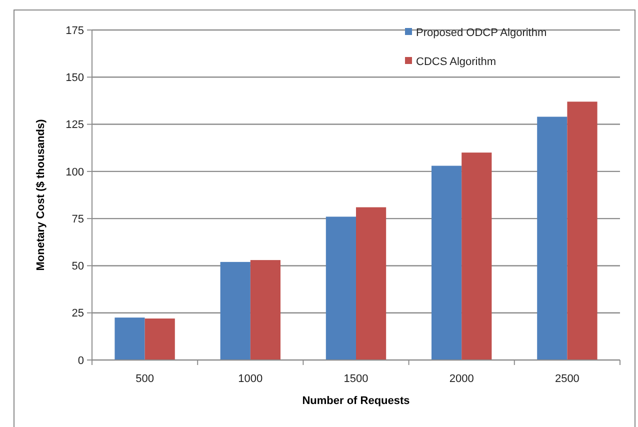  What do you see at coordinates (356, 379) in the screenshot?
I see `x-tick-label: 1500` at bounding box center [356, 379].